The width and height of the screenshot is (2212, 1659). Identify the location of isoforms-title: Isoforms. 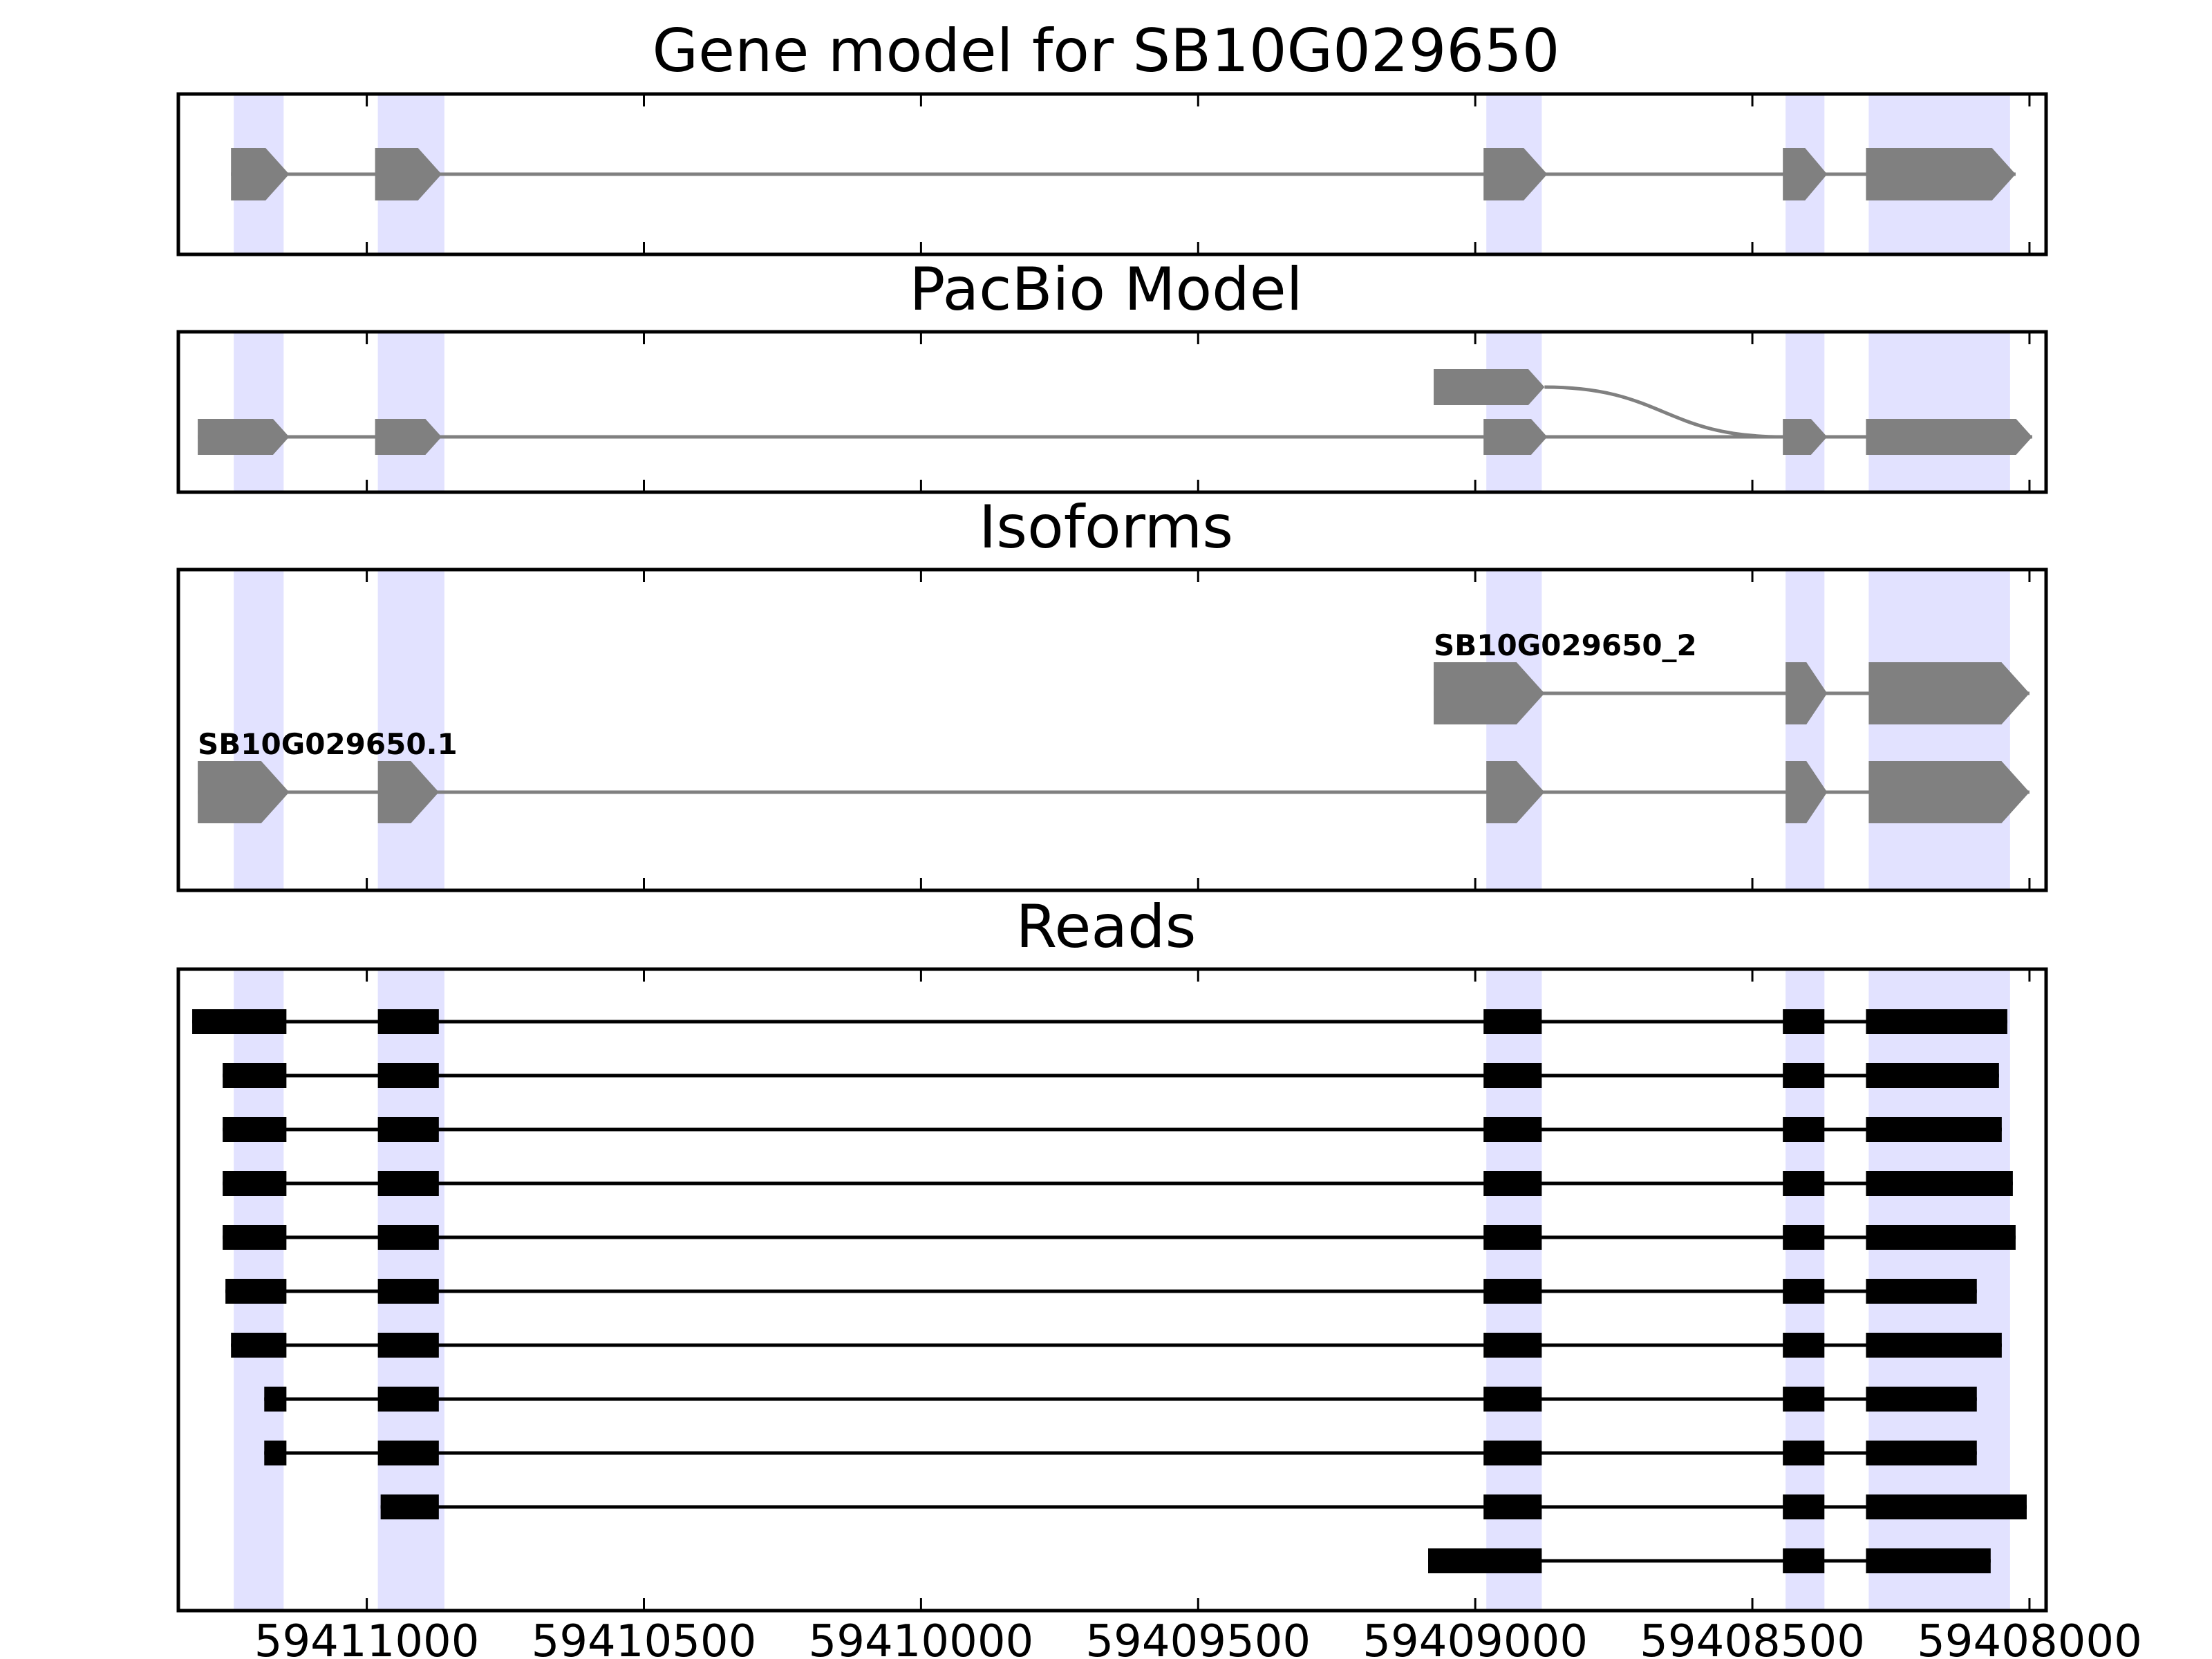
(1106, 527).